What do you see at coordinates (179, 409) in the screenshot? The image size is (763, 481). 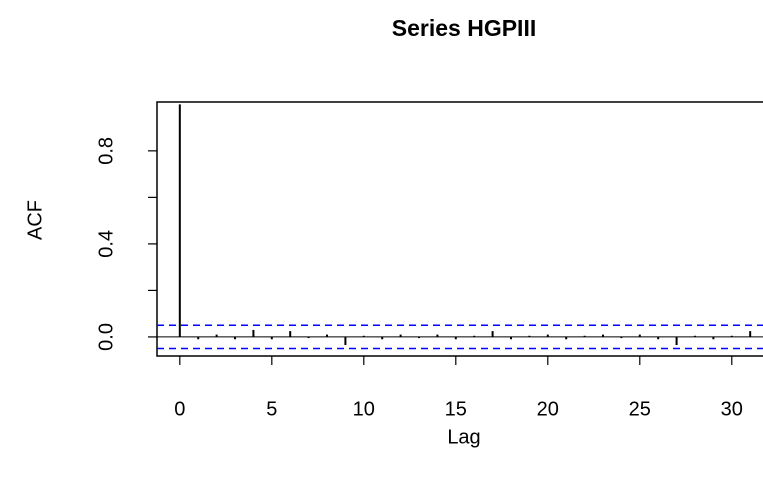 I see `x-tick-label: 0` at bounding box center [179, 409].